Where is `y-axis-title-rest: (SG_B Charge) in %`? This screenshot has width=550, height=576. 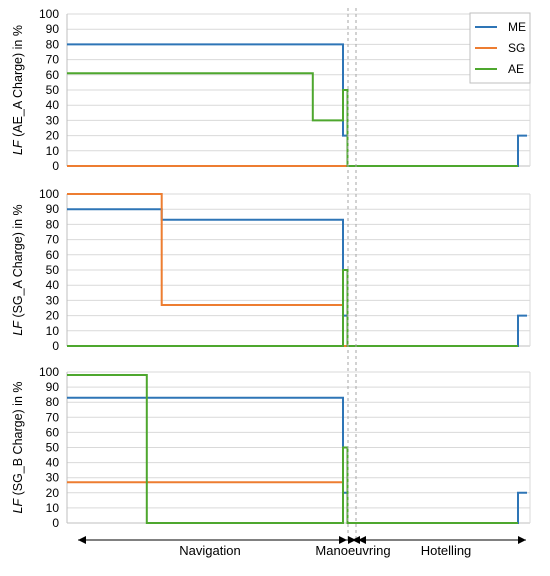
y-axis-title-rest: (SG_B Charge) in % is located at coordinates (18, 439).